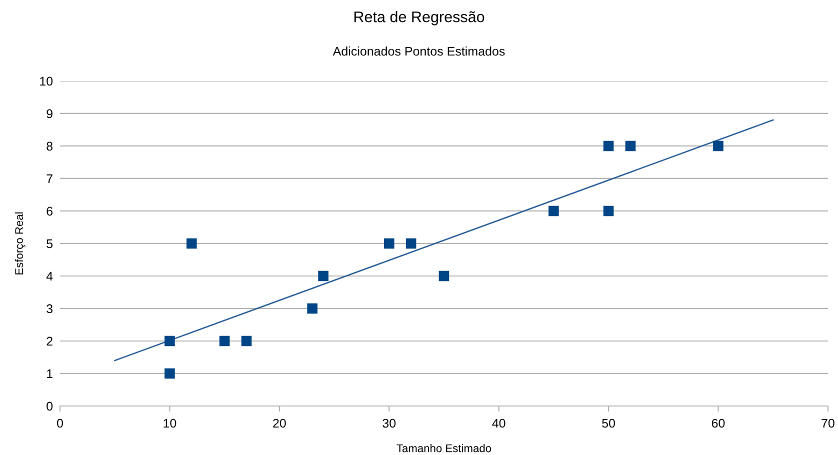  Describe the element at coordinates (49, 113) in the screenshot. I see `y-tick-label: 9` at that location.